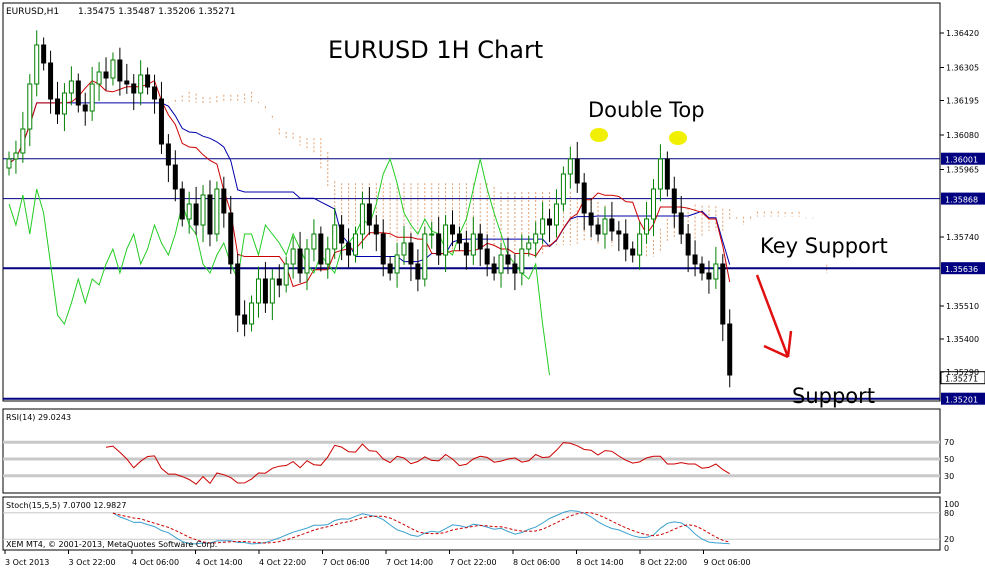 The width and height of the screenshot is (985, 570). What do you see at coordinates (962, 372) in the screenshot?
I see `price-tick-label: 1.35290` at bounding box center [962, 372].